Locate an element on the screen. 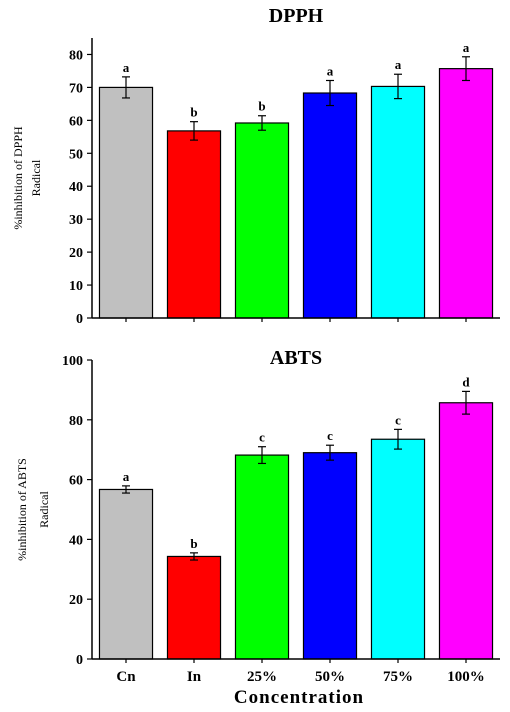 This screenshot has width=510, height=712. chart-title: ABTS is located at coordinates (296, 358).